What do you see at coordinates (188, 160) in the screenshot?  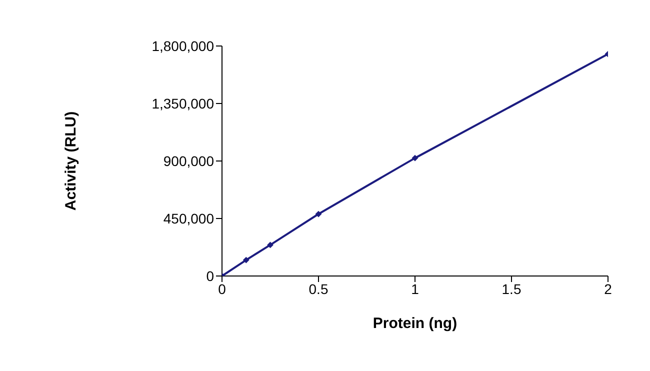 I see `y-tick-label: 900,000` at bounding box center [188, 160].